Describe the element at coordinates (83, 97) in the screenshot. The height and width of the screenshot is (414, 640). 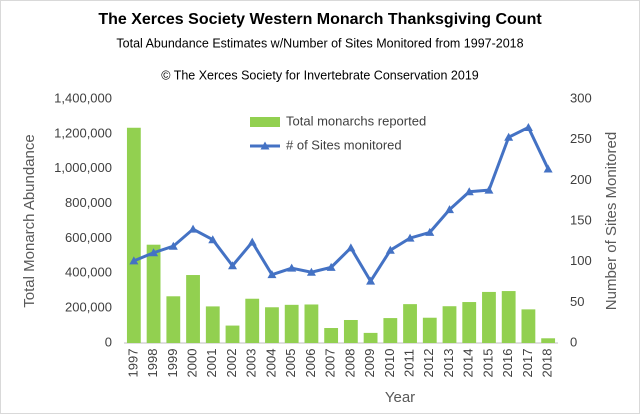
I see `y-tick-label: 1,400,000` at that location.